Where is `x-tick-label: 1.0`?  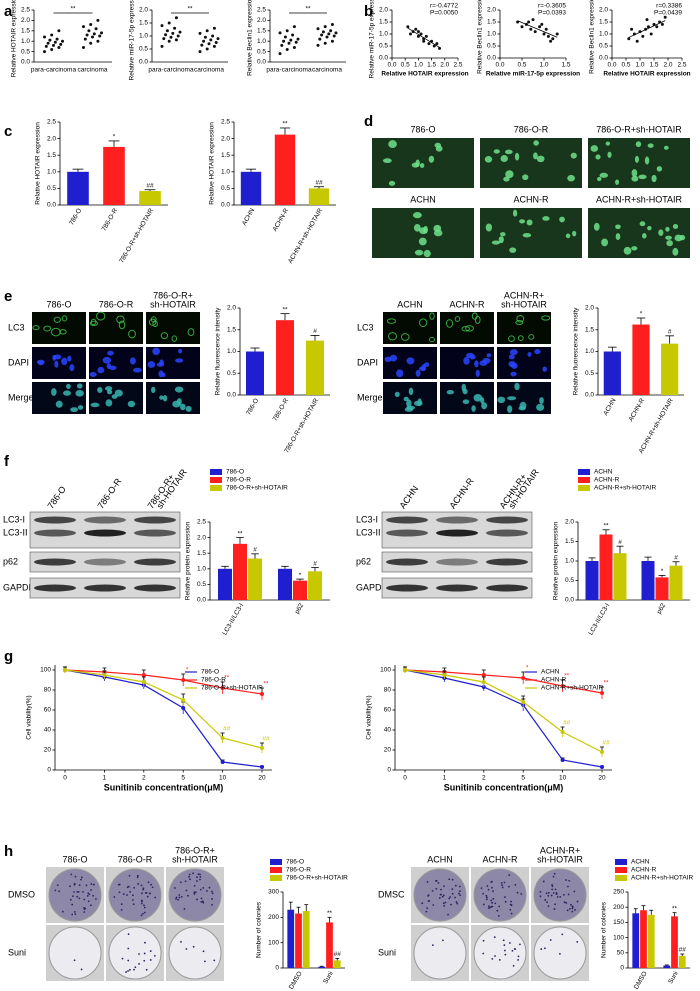 x-tick-label: 1.0 is located at coordinates (543, 65).